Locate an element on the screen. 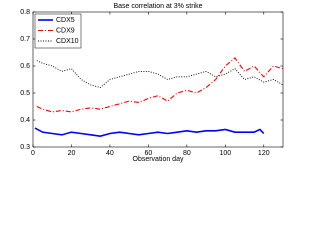 Image resolution: width=320 pixels, height=240 pixels. legend-label: CDX5 is located at coordinates (65, 20).